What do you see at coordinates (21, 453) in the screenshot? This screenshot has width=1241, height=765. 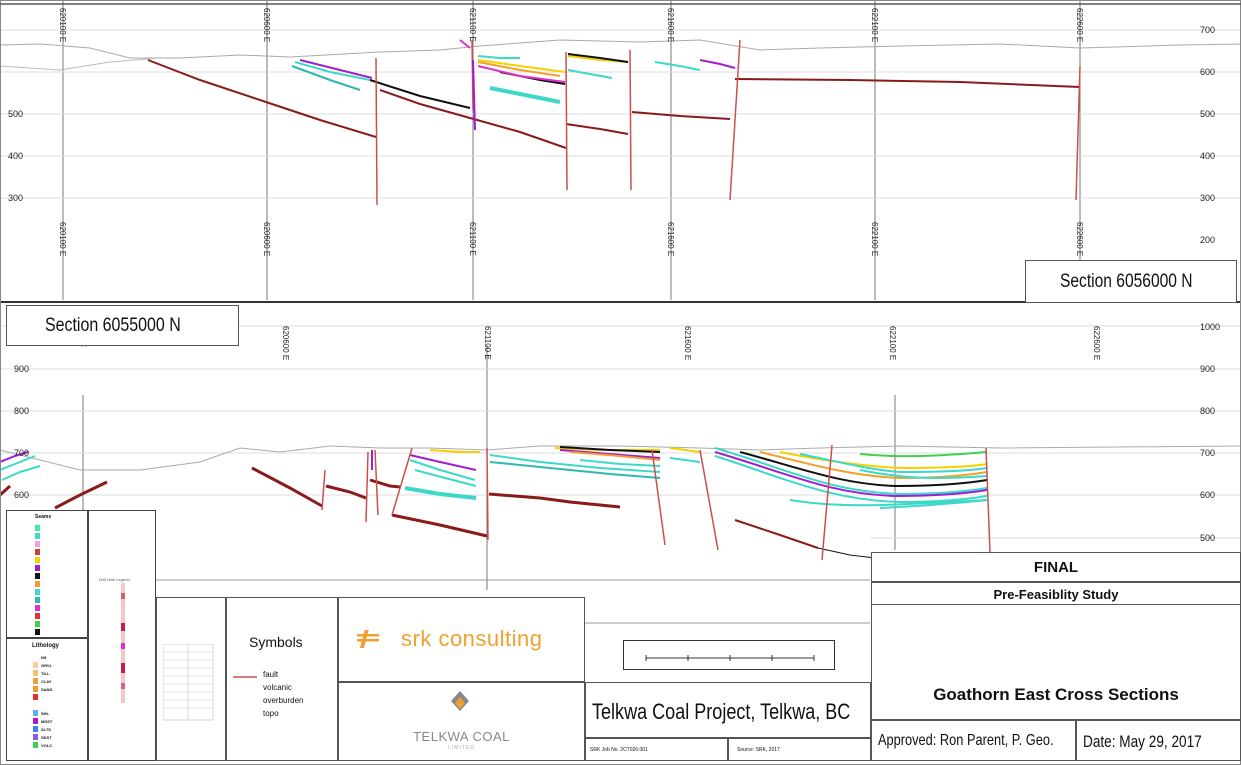 I see `bottom-elevation-label-left: 700` at bounding box center [21, 453].